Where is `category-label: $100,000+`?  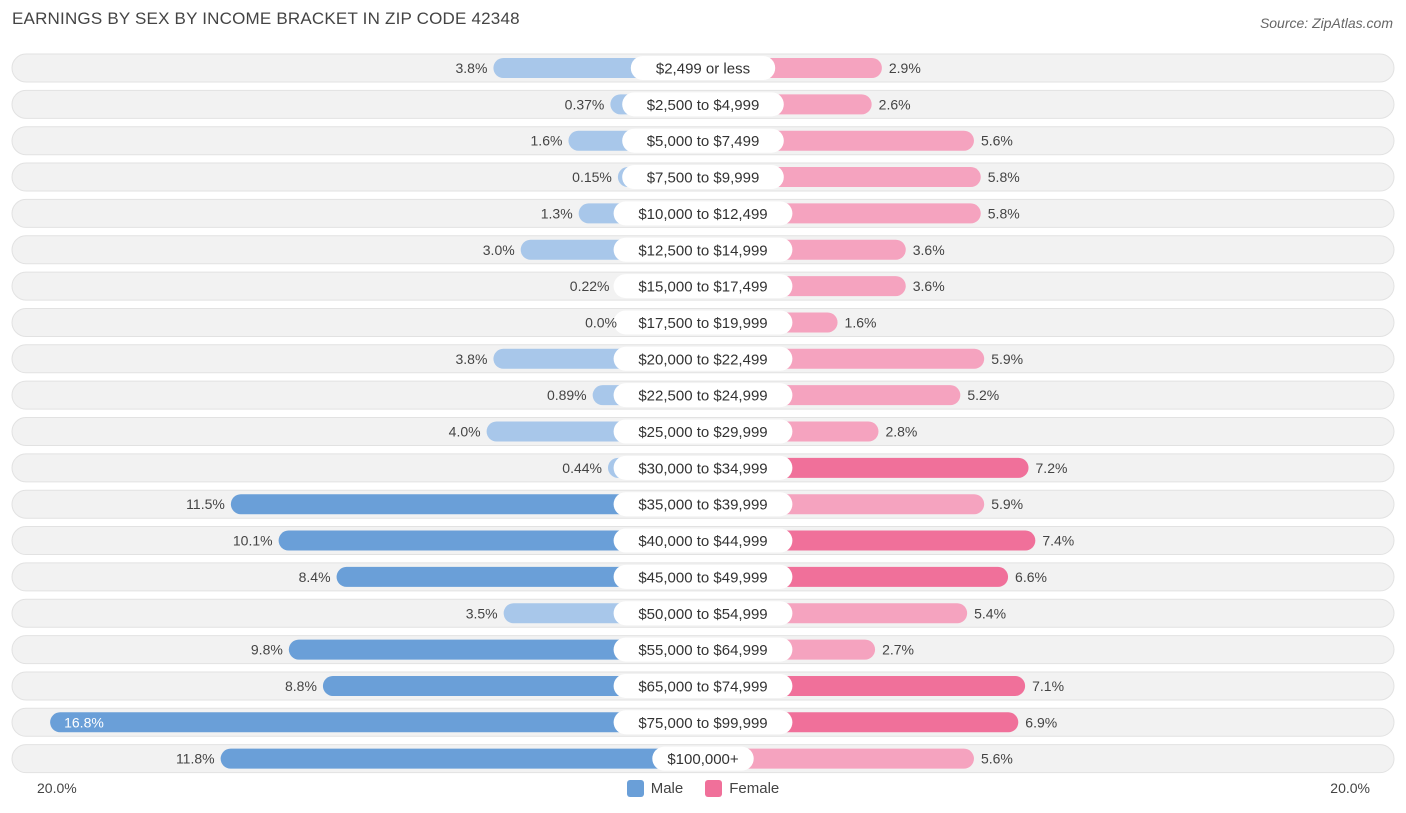 category-label: $100,000+ is located at coordinates (703, 759).